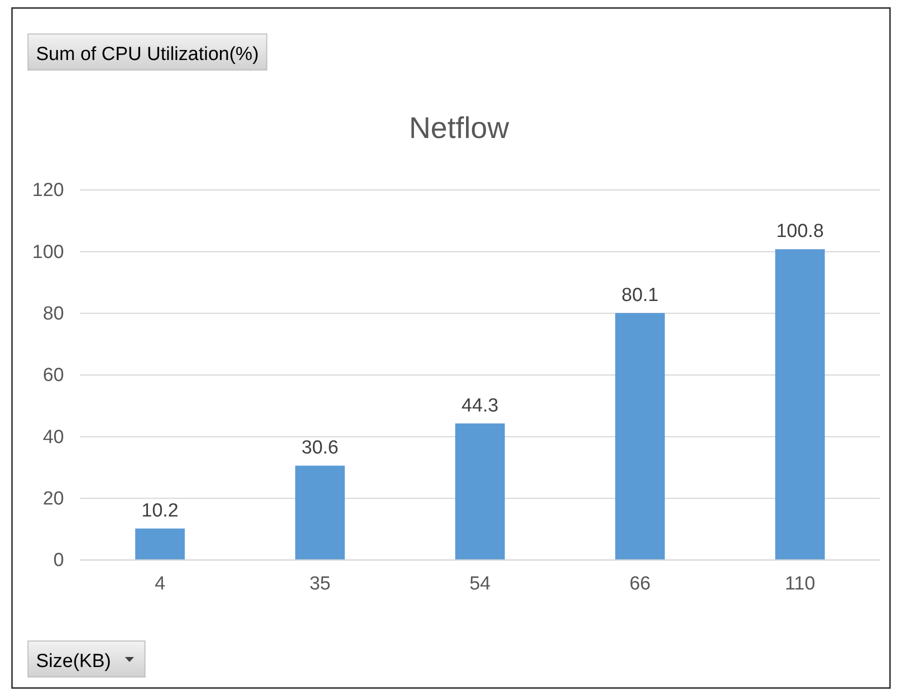  Describe the element at coordinates (480, 583) in the screenshot. I see `x-tick-label: 54` at that location.